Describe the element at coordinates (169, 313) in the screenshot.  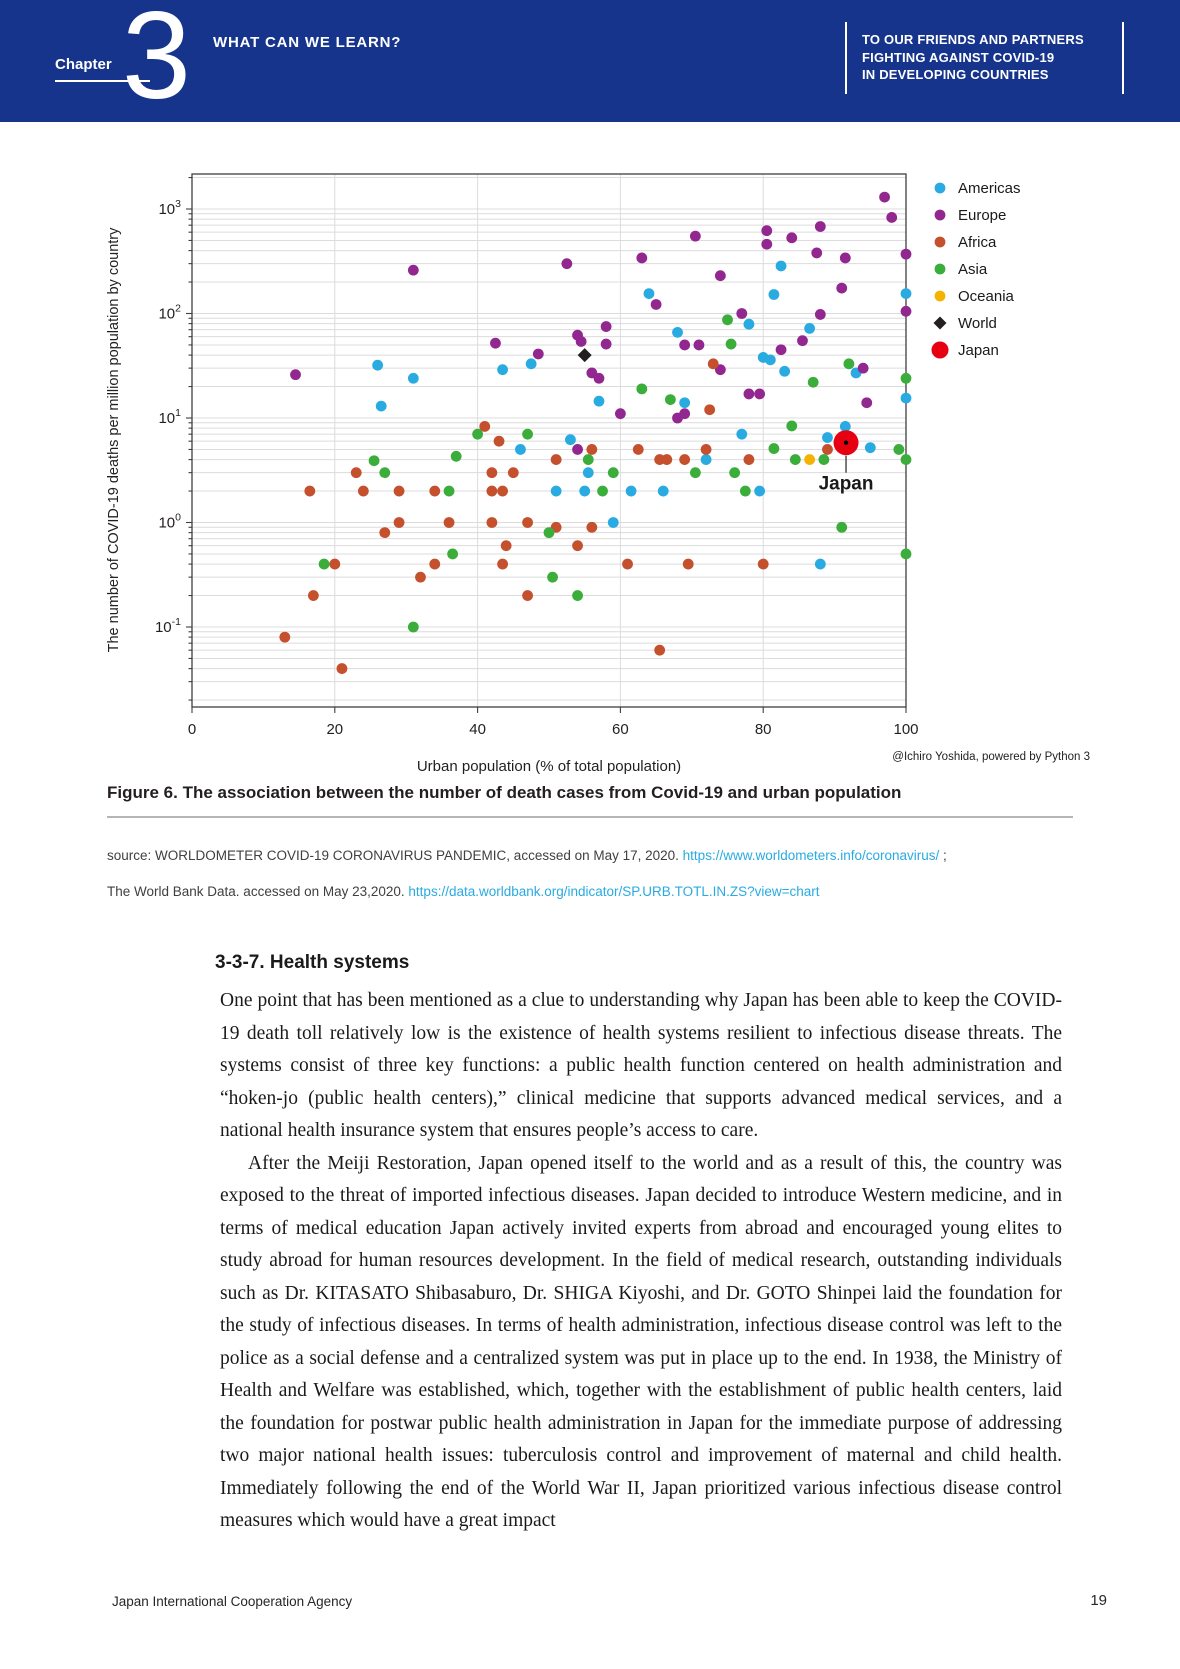
I see `svg-text: 10²` at that location.